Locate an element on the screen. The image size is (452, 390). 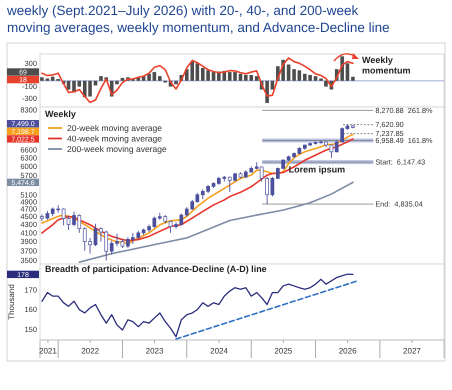
x-tick-label: 2025 is located at coordinates (283, 351).